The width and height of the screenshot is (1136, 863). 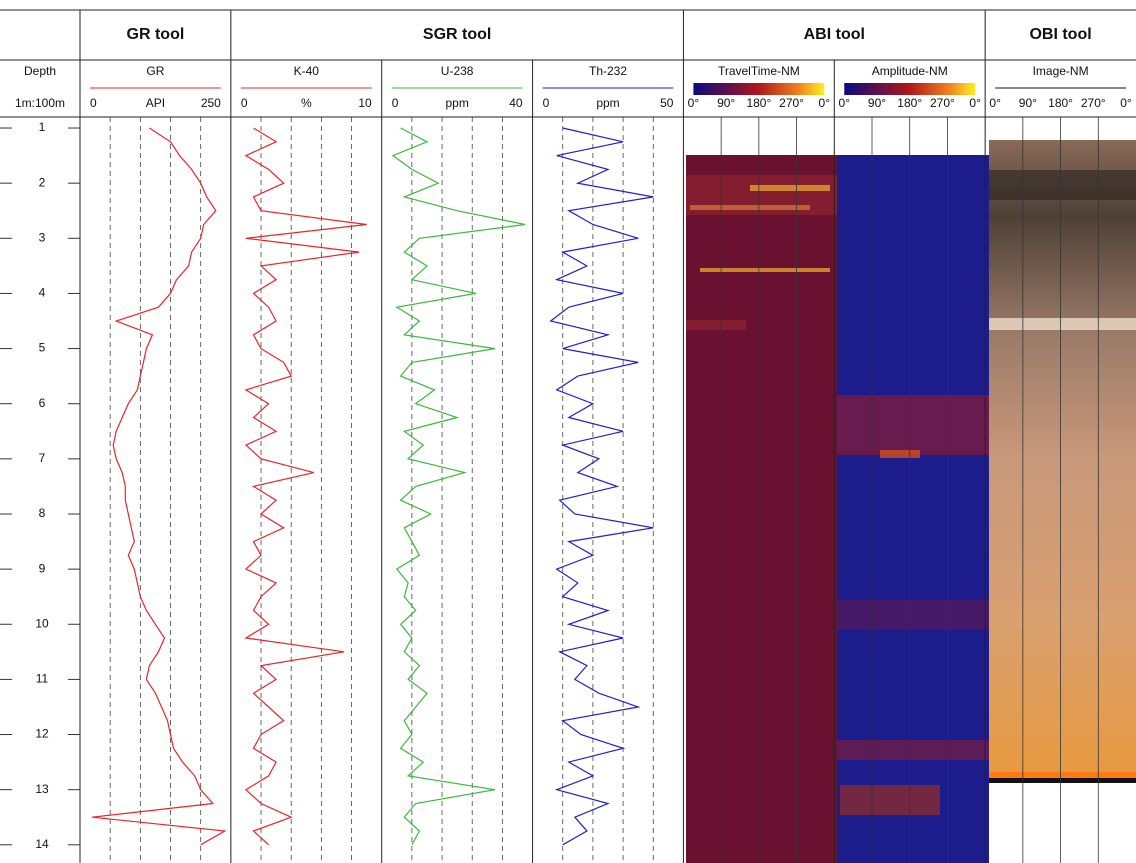 What do you see at coordinates (1060, 34) in the screenshot?
I see `tool-title: OBI tool` at bounding box center [1060, 34].